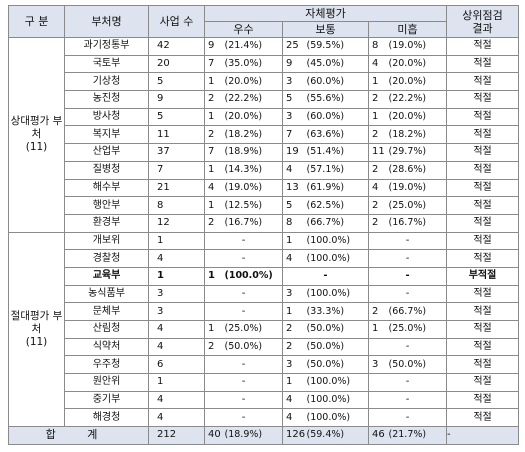 The image size is (525, 452). I want to click on table-row: 농진청 9 2 (22.2%) 5 (55.6%) 2 (22.2%) 적절, so click(264, 99).